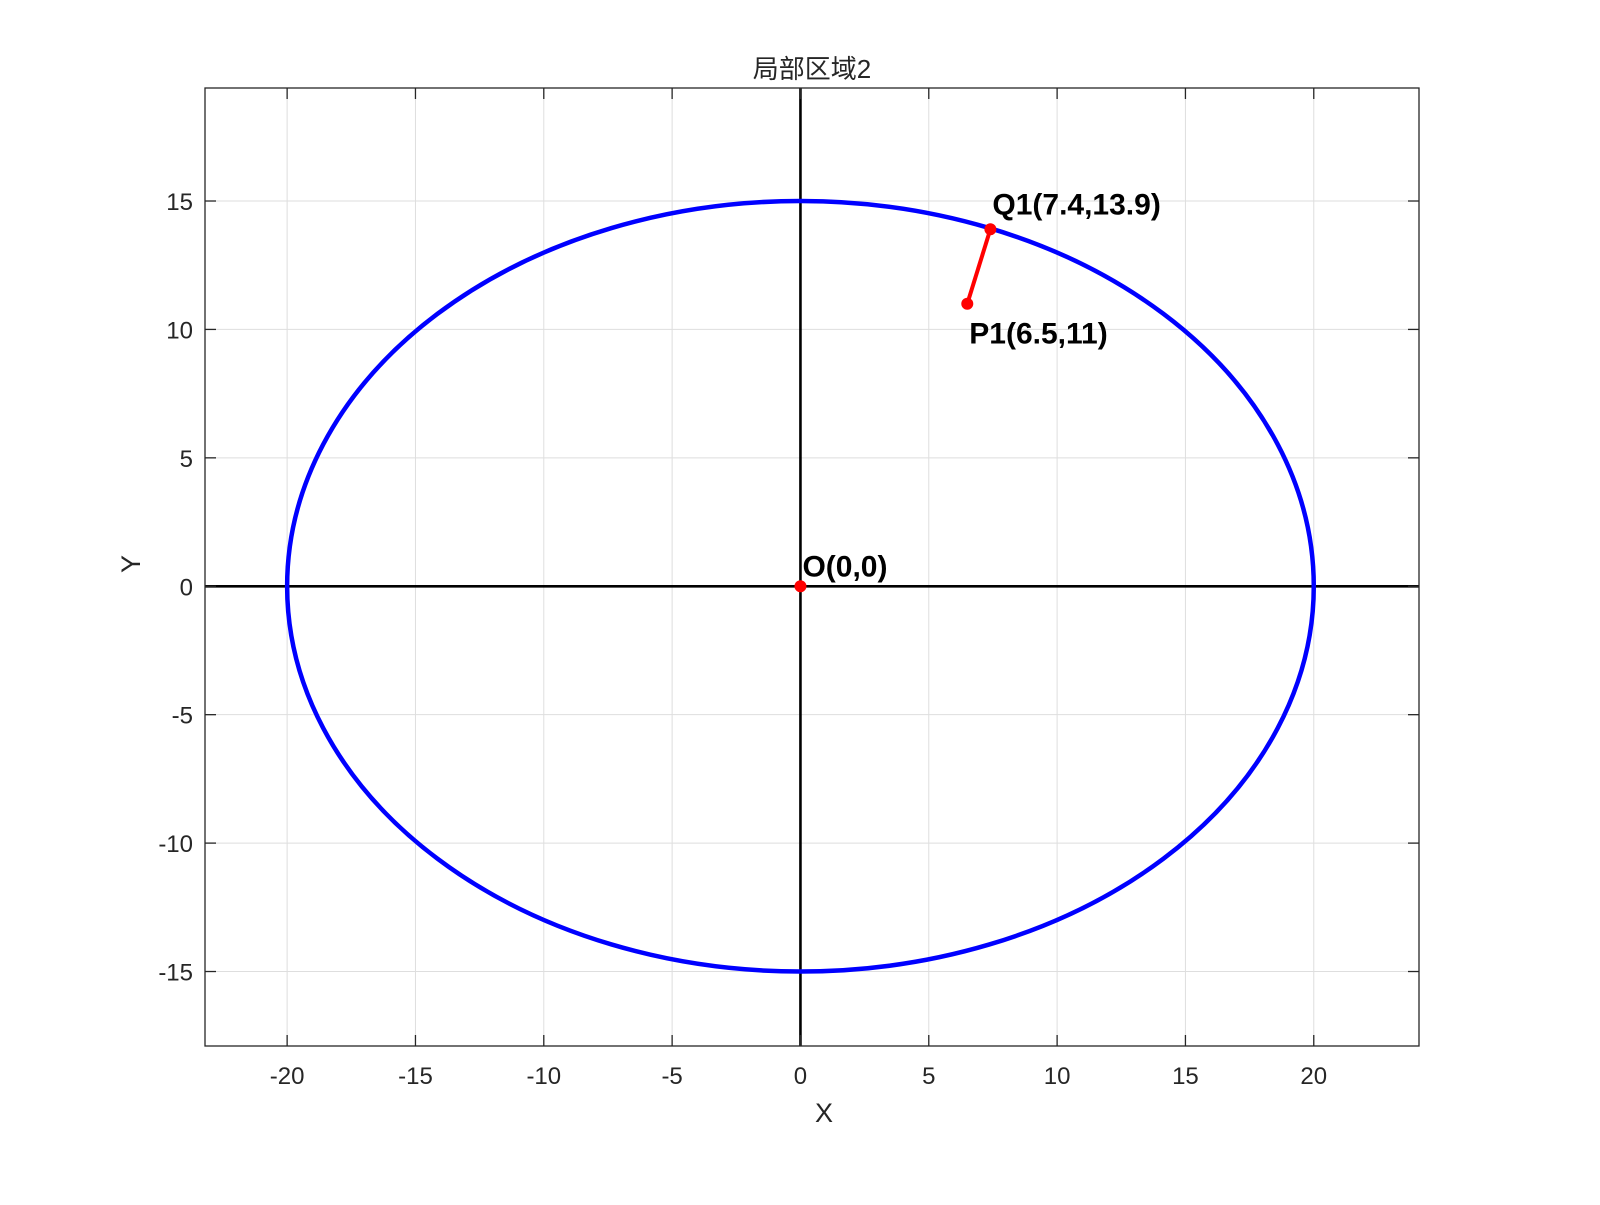 This screenshot has width=1600, height=1205. I want to click on chart-title: 局部区域2, so click(812, 69).